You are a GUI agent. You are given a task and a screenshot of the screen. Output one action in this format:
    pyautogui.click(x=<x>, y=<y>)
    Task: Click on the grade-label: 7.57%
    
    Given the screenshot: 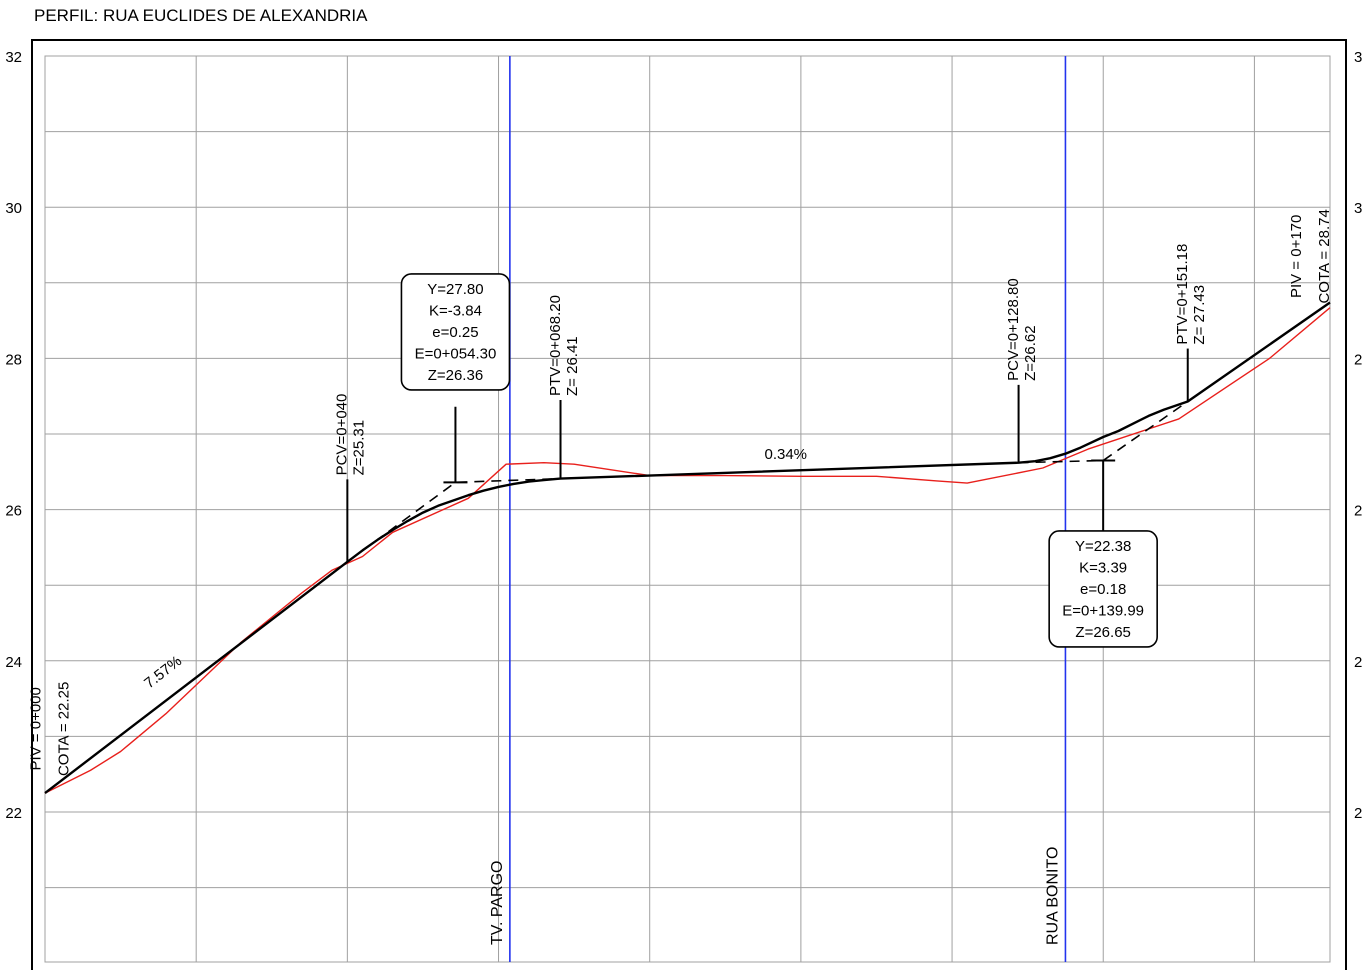 What is the action you would take?
    pyautogui.click(x=163, y=673)
    